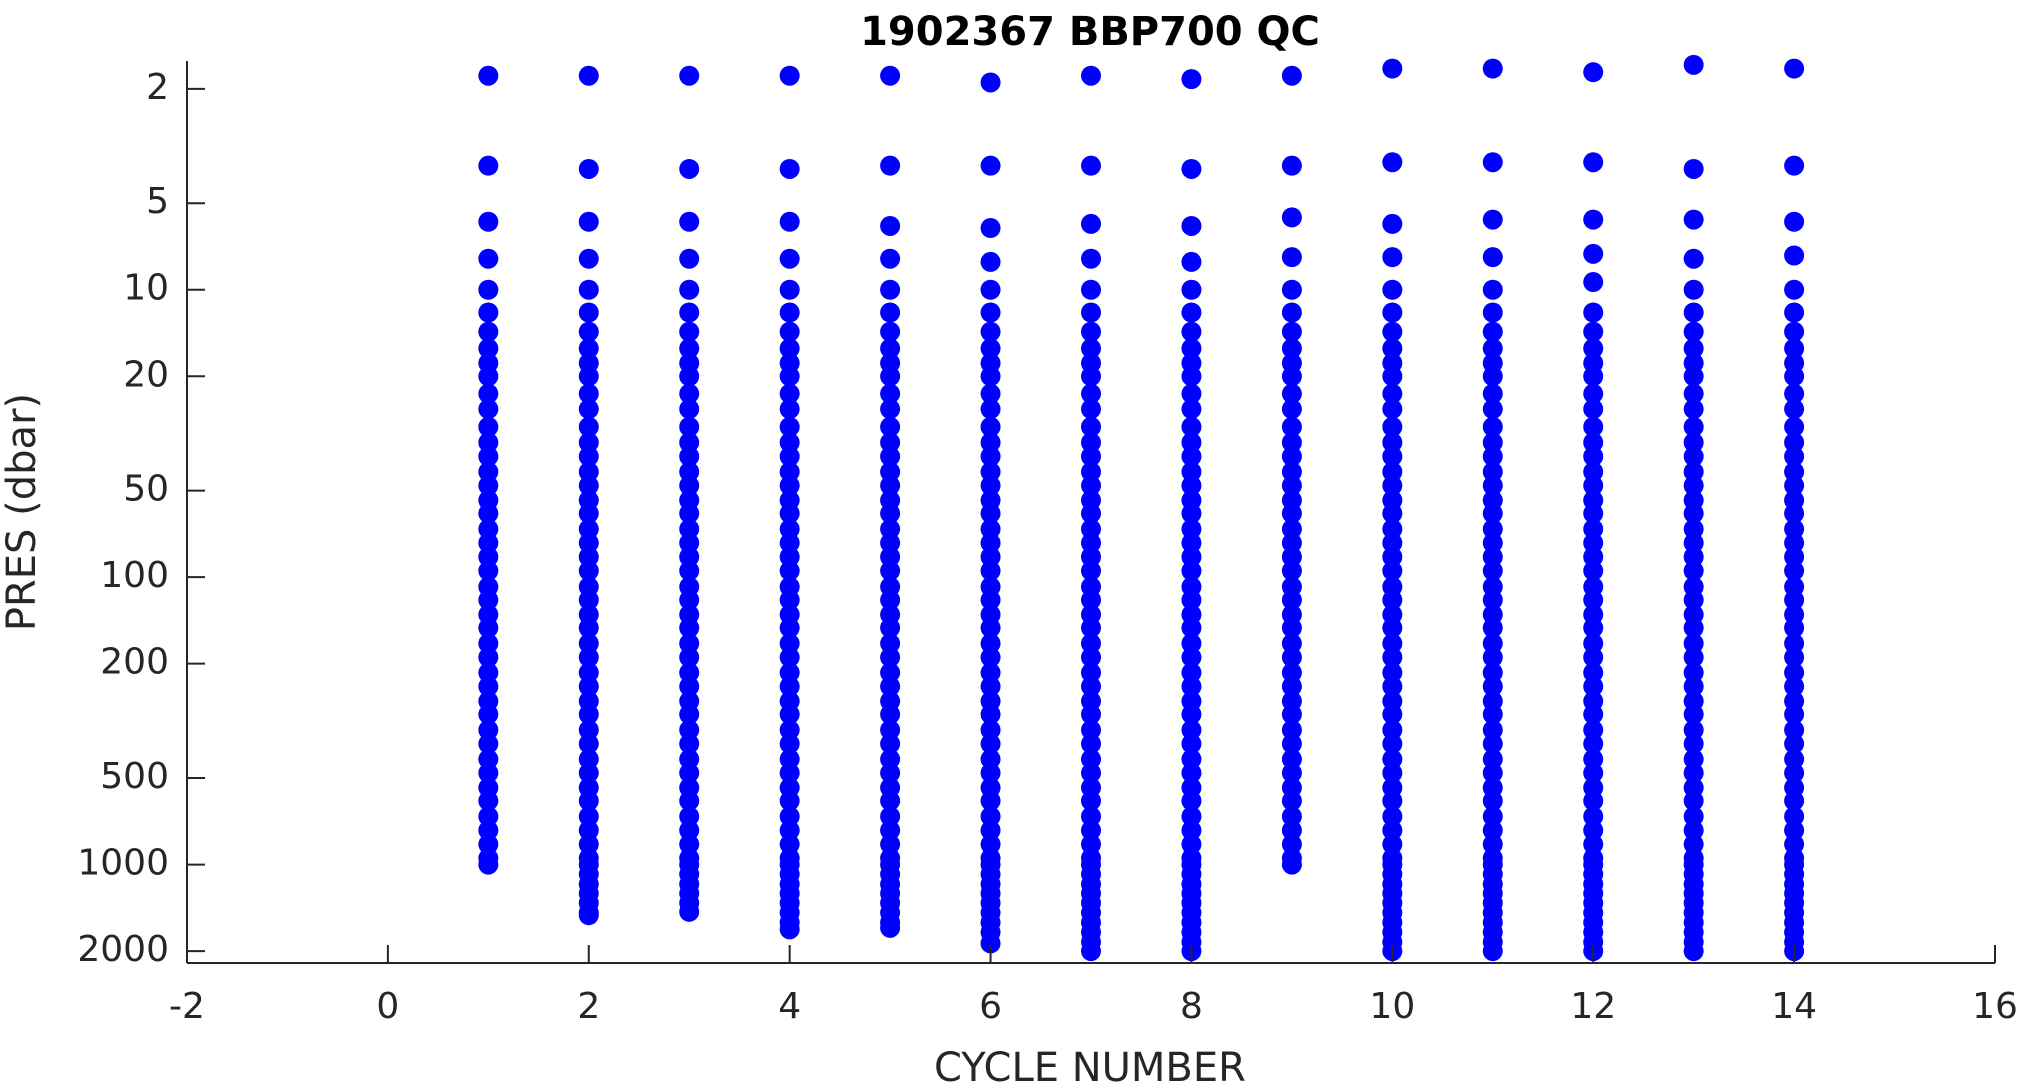 Image resolution: width=2021 pixels, height=1088 pixels. I want to click on y-axis-label: PRES (dbar), so click(22, 512).